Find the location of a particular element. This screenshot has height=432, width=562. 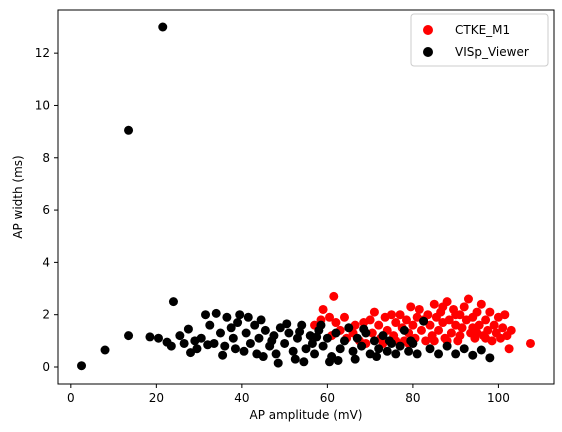

y-tick-label: 0 is located at coordinates (46, 367).